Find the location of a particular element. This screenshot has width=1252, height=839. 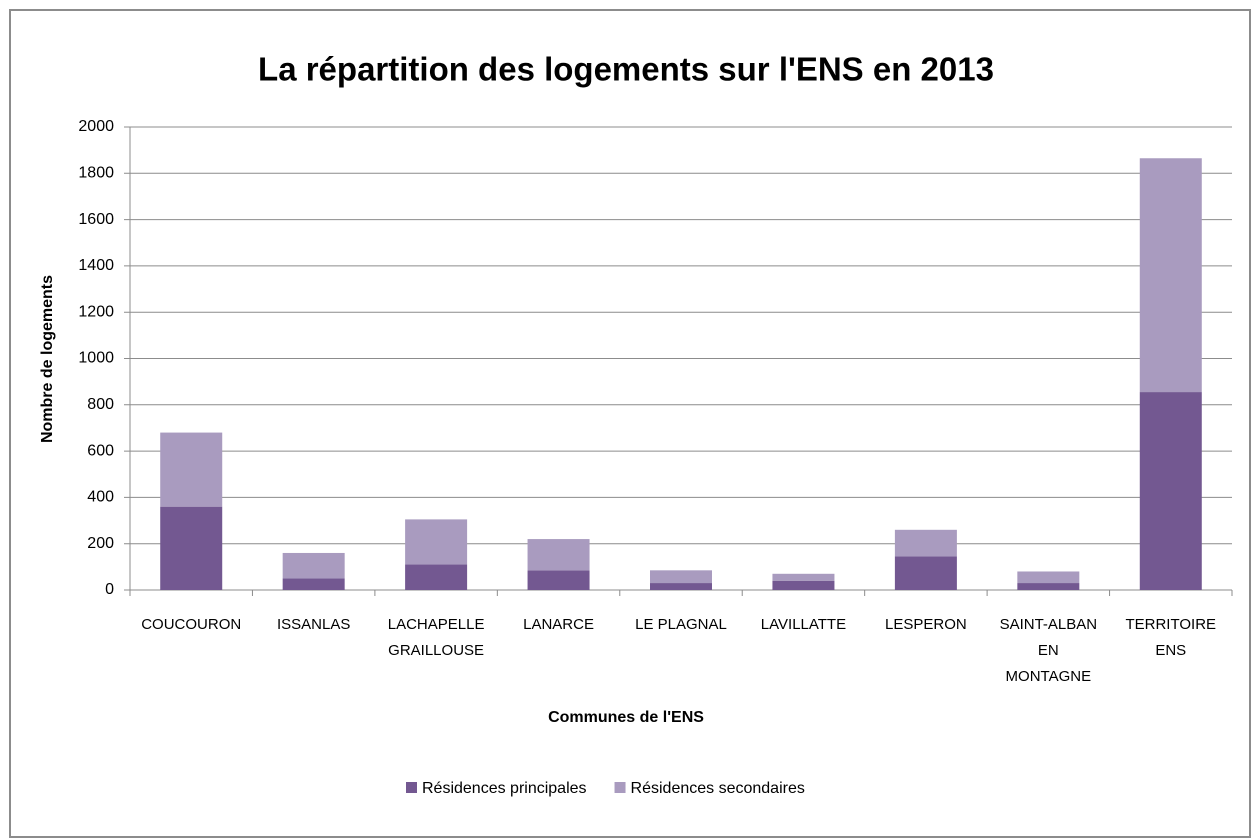

y-tick-label: 1400 is located at coordinates (96, 265).